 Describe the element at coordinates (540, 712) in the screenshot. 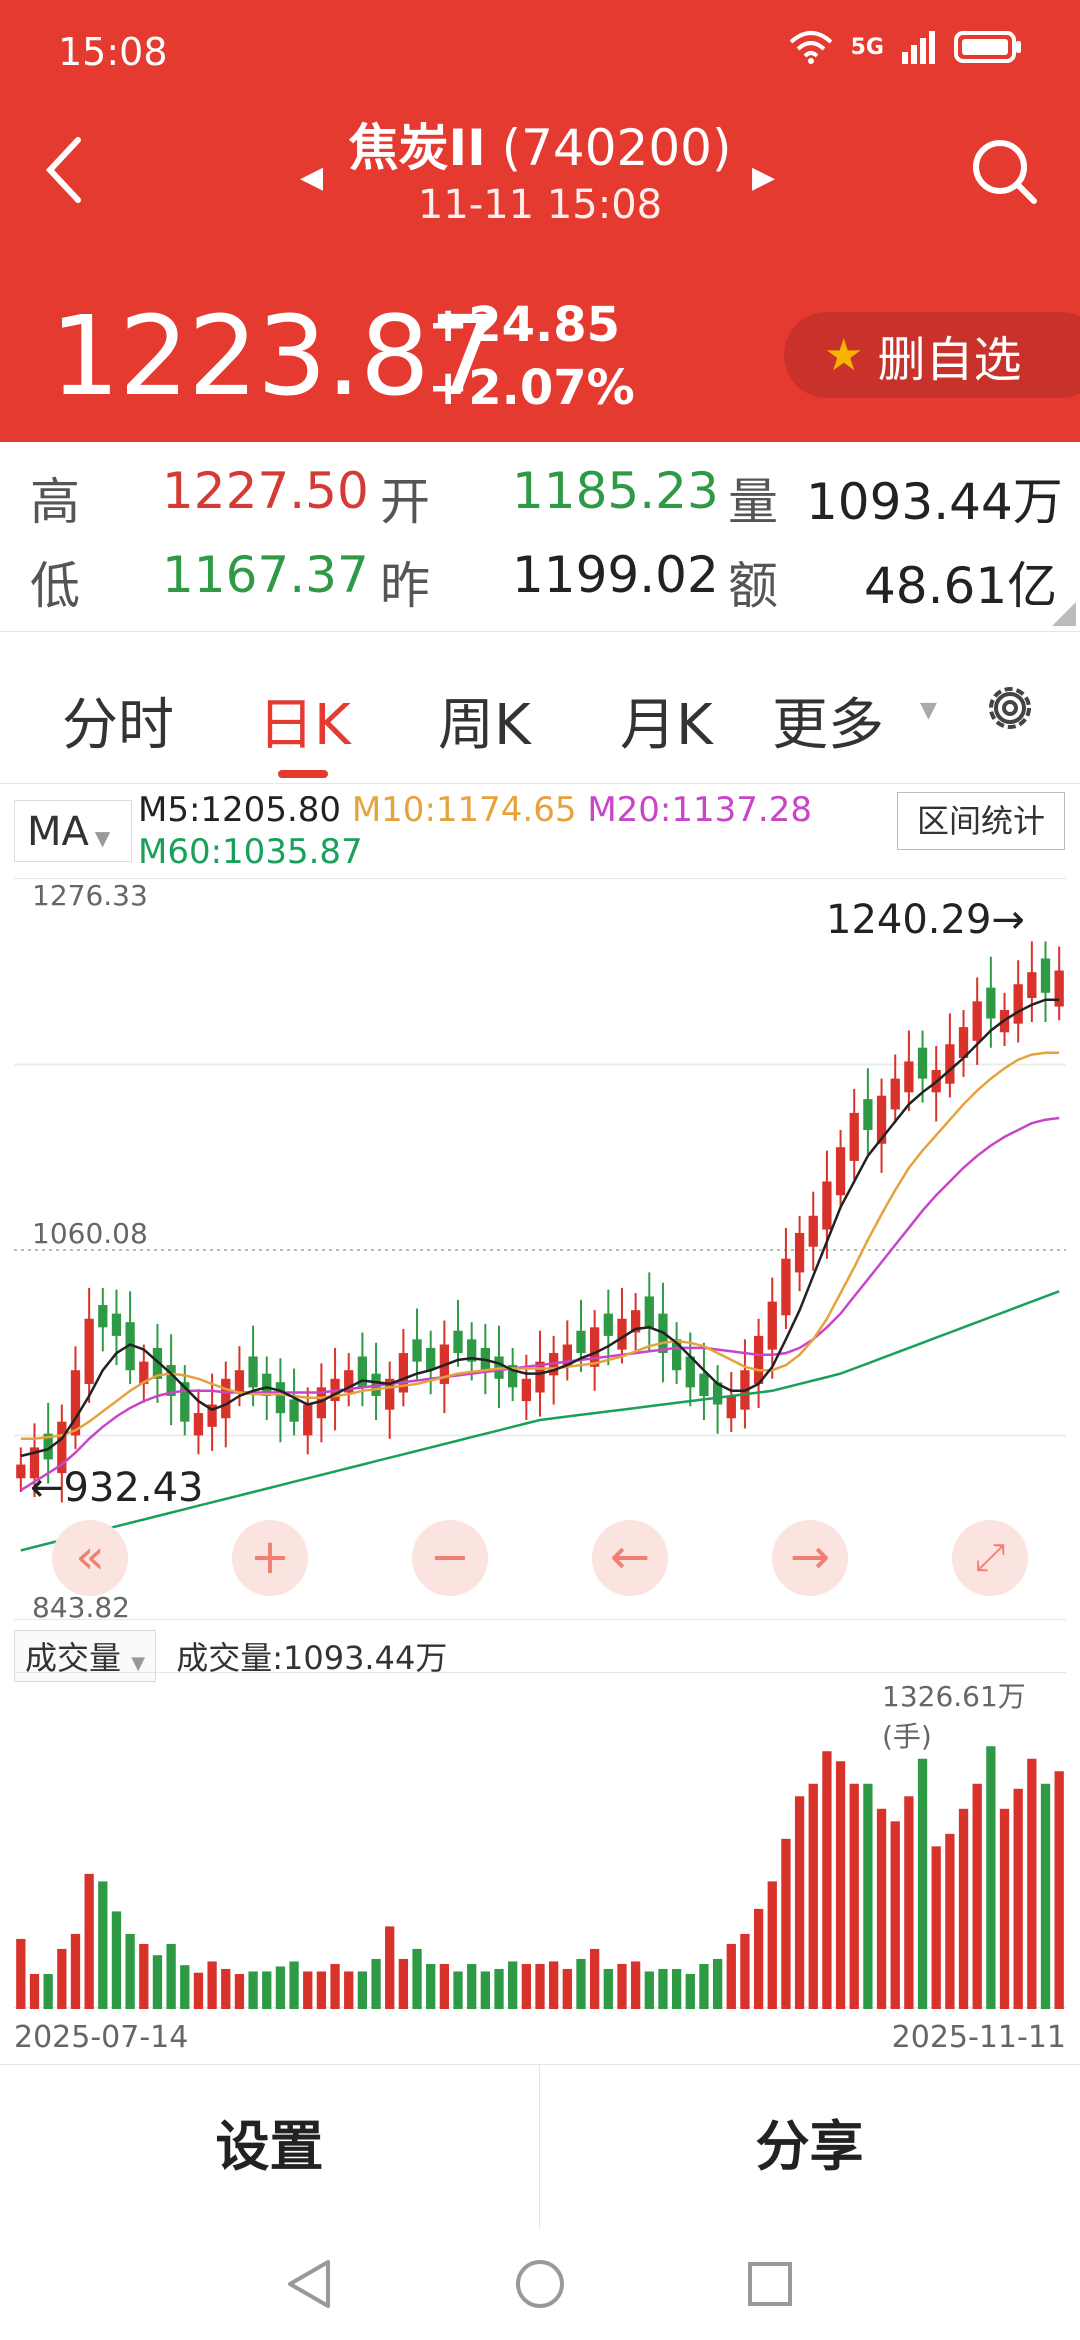

I see `period-tabs: 分时 日K 周K 月K 更多 ▼` at that location.